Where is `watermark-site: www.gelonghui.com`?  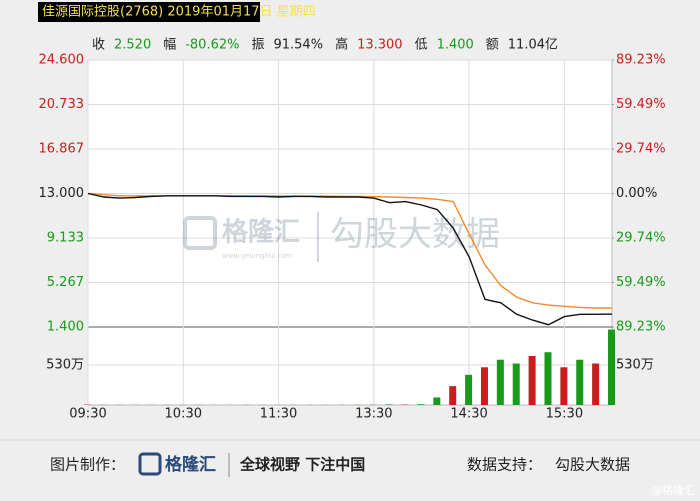
watermark-site: www.gelonghui.com is located at coordinates (257, 256).